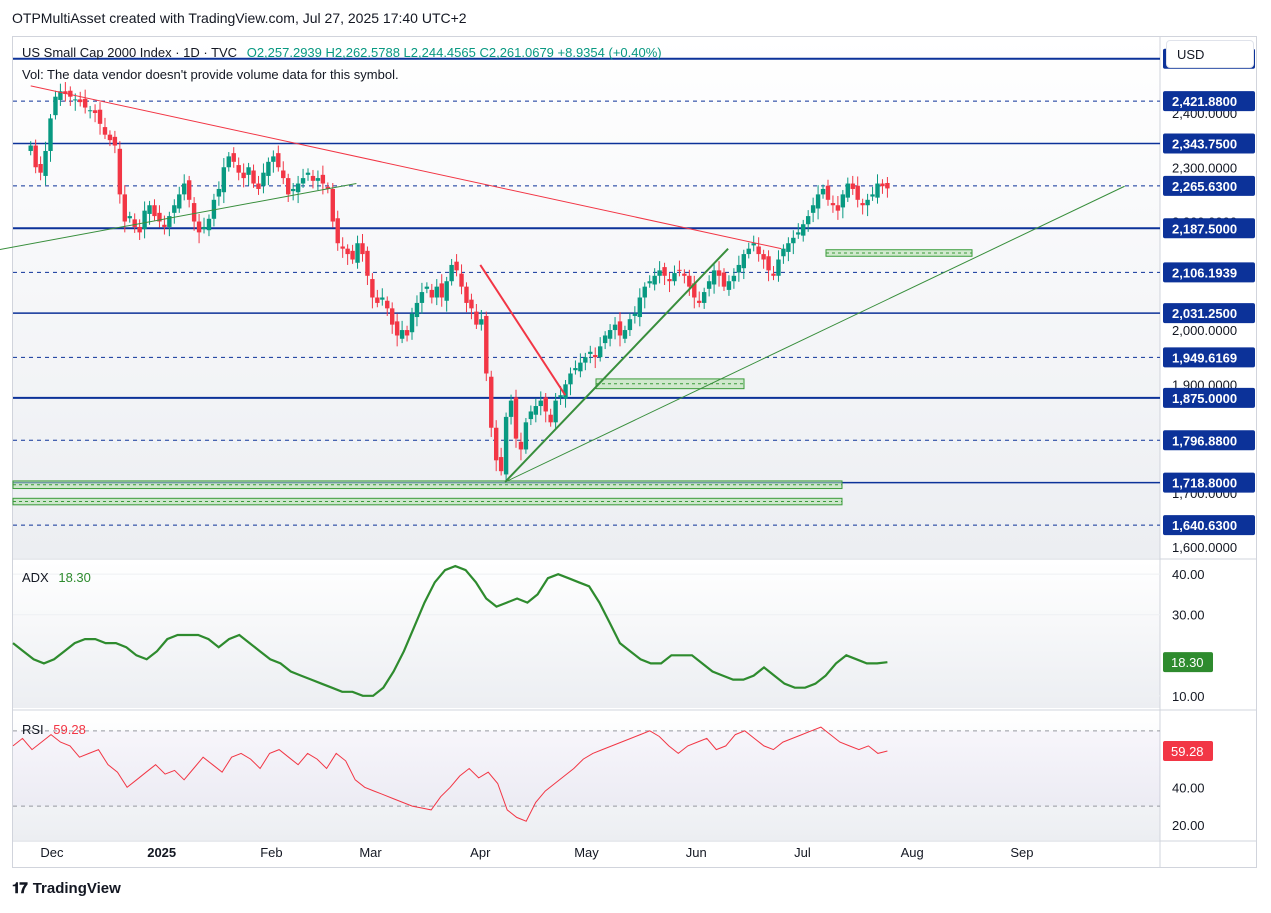 Image resolution: width=1271 pixels, height=913 pixels. Describe the element at coordinates (1204, 440) in the screenshot. I see `price-level-label: 1,796.8800` at that location.